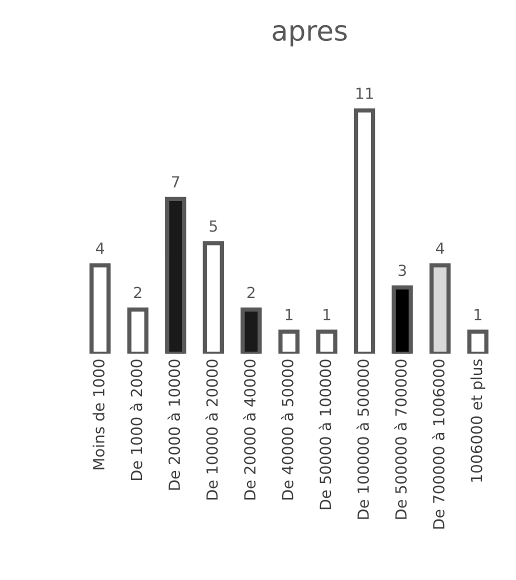 The image size is (516, 580). I want to click on x-tick-label: Moins de 1000, so click(98, 415).